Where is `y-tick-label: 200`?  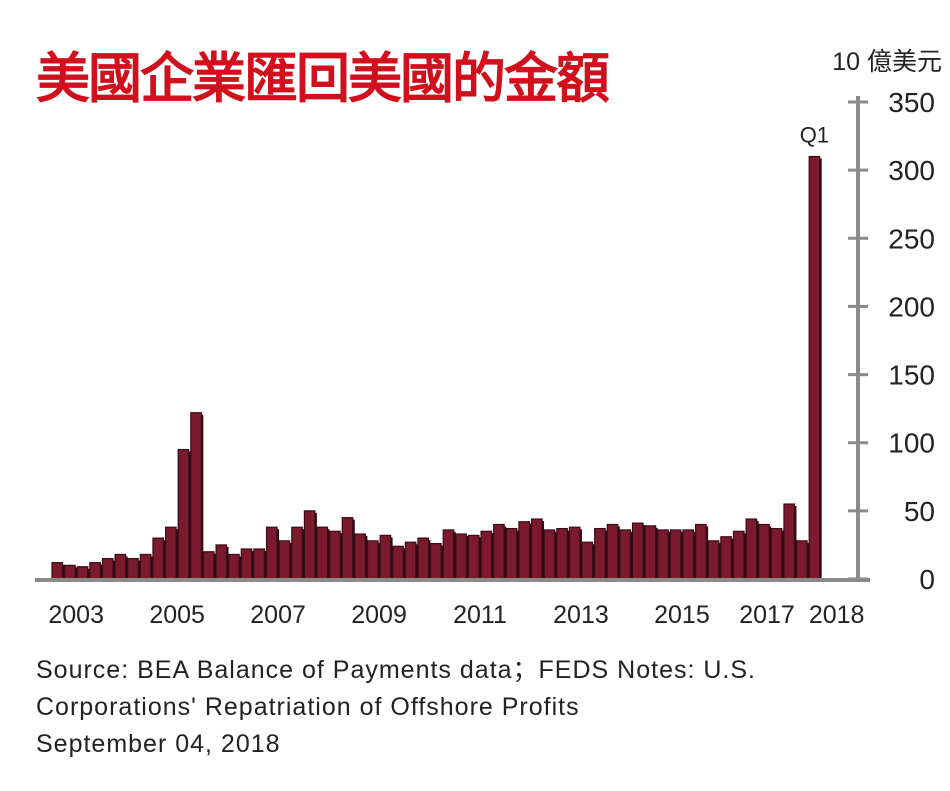
y-tick-label: 200 is located at coordinates (911, 306).